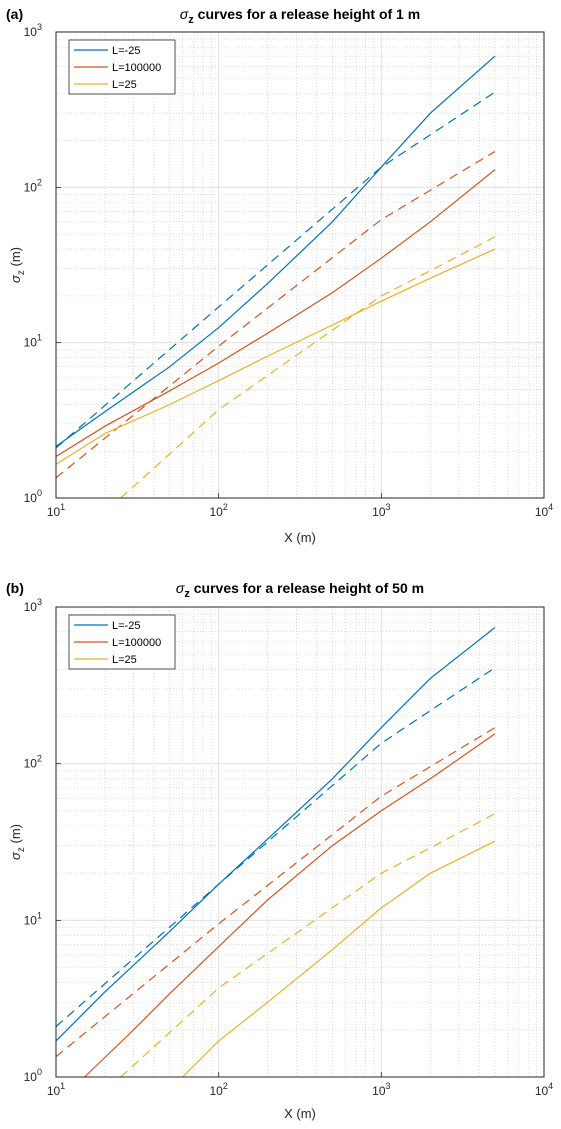  I want to click on panel-b-ylabel: σz (m), so click(17, 842).